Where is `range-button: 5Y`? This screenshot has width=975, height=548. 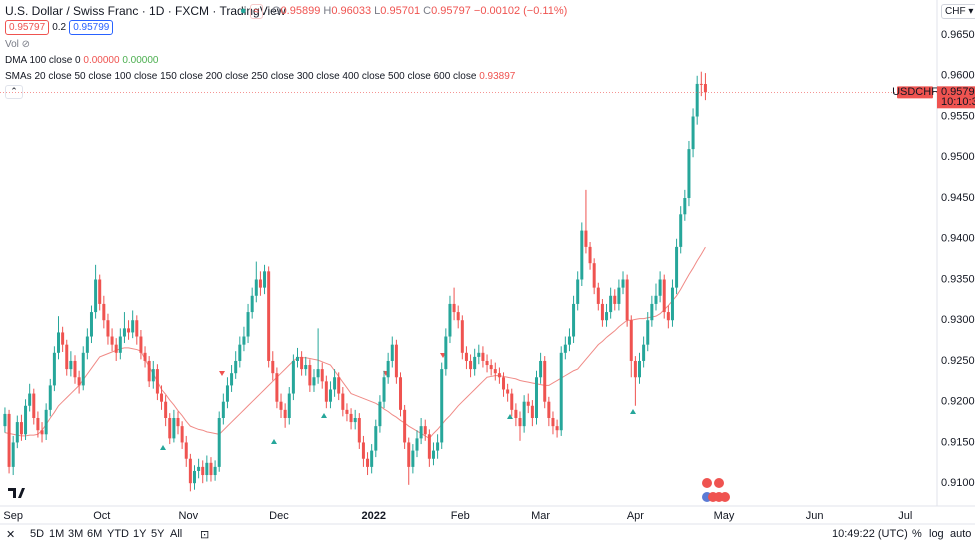
range-button: 5Y is located at coordinates (158, 534).